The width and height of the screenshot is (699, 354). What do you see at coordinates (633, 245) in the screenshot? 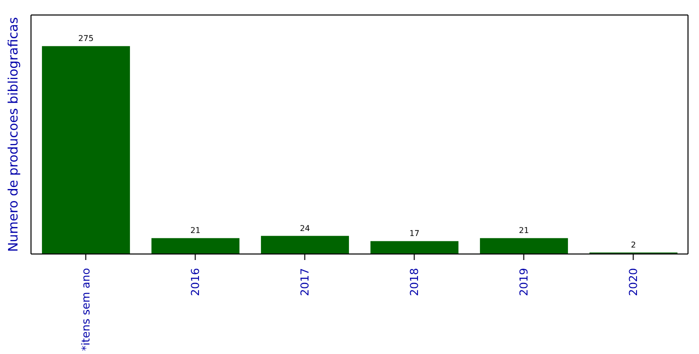
I see `data-label: 2` at bounding box center [633, 245].